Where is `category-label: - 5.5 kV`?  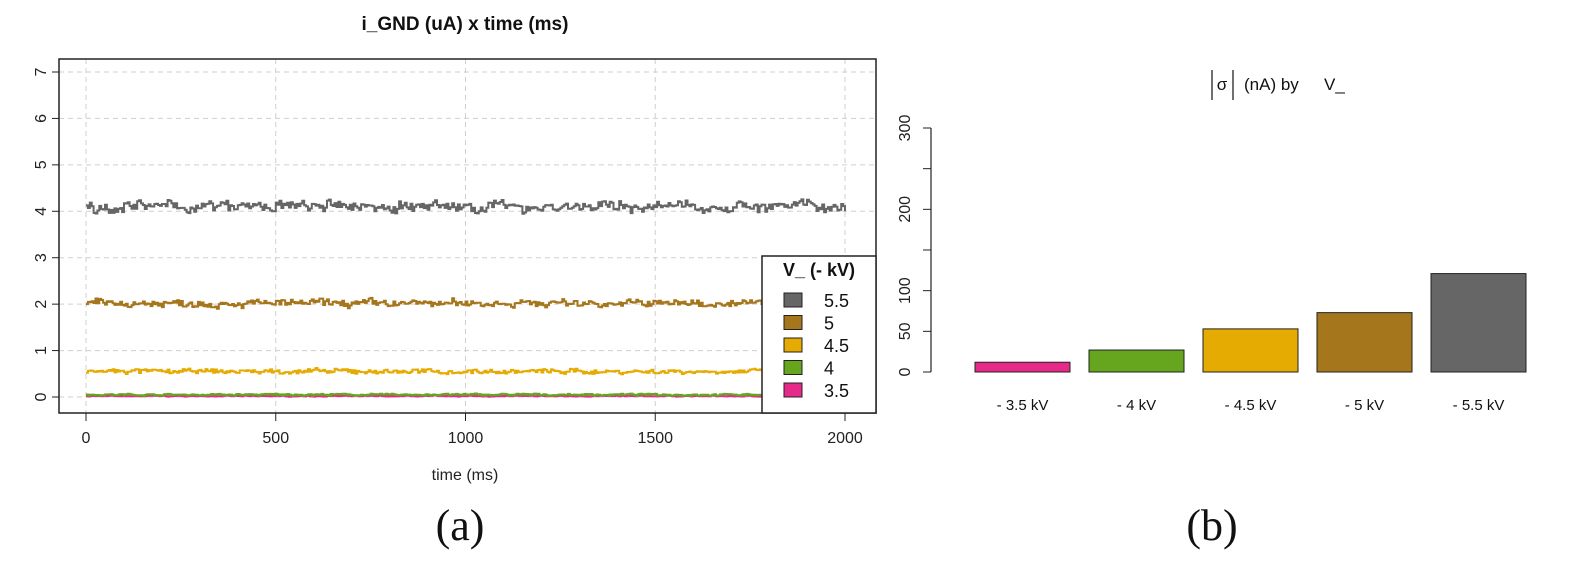 category-label: - 5.5 kV is located at coordinates (1479, 405).